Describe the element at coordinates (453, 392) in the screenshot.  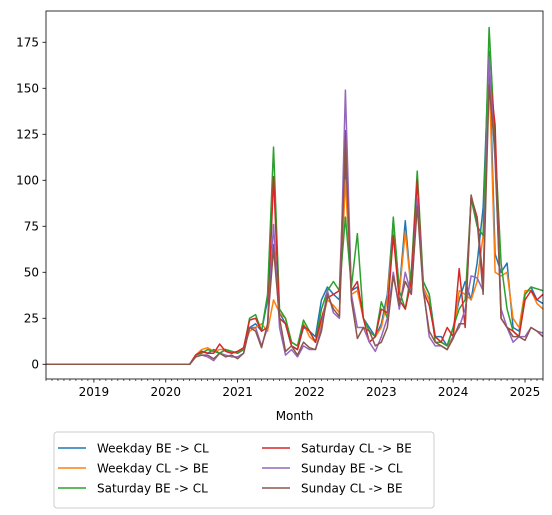
I see `x-tick-label: 2024` at that location.